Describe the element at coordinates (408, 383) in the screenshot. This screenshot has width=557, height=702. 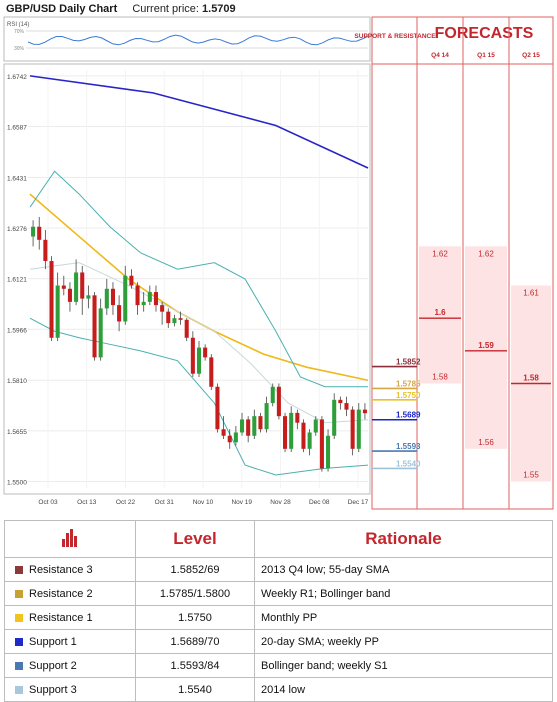
I see `level-label: 1.5785` at that location.